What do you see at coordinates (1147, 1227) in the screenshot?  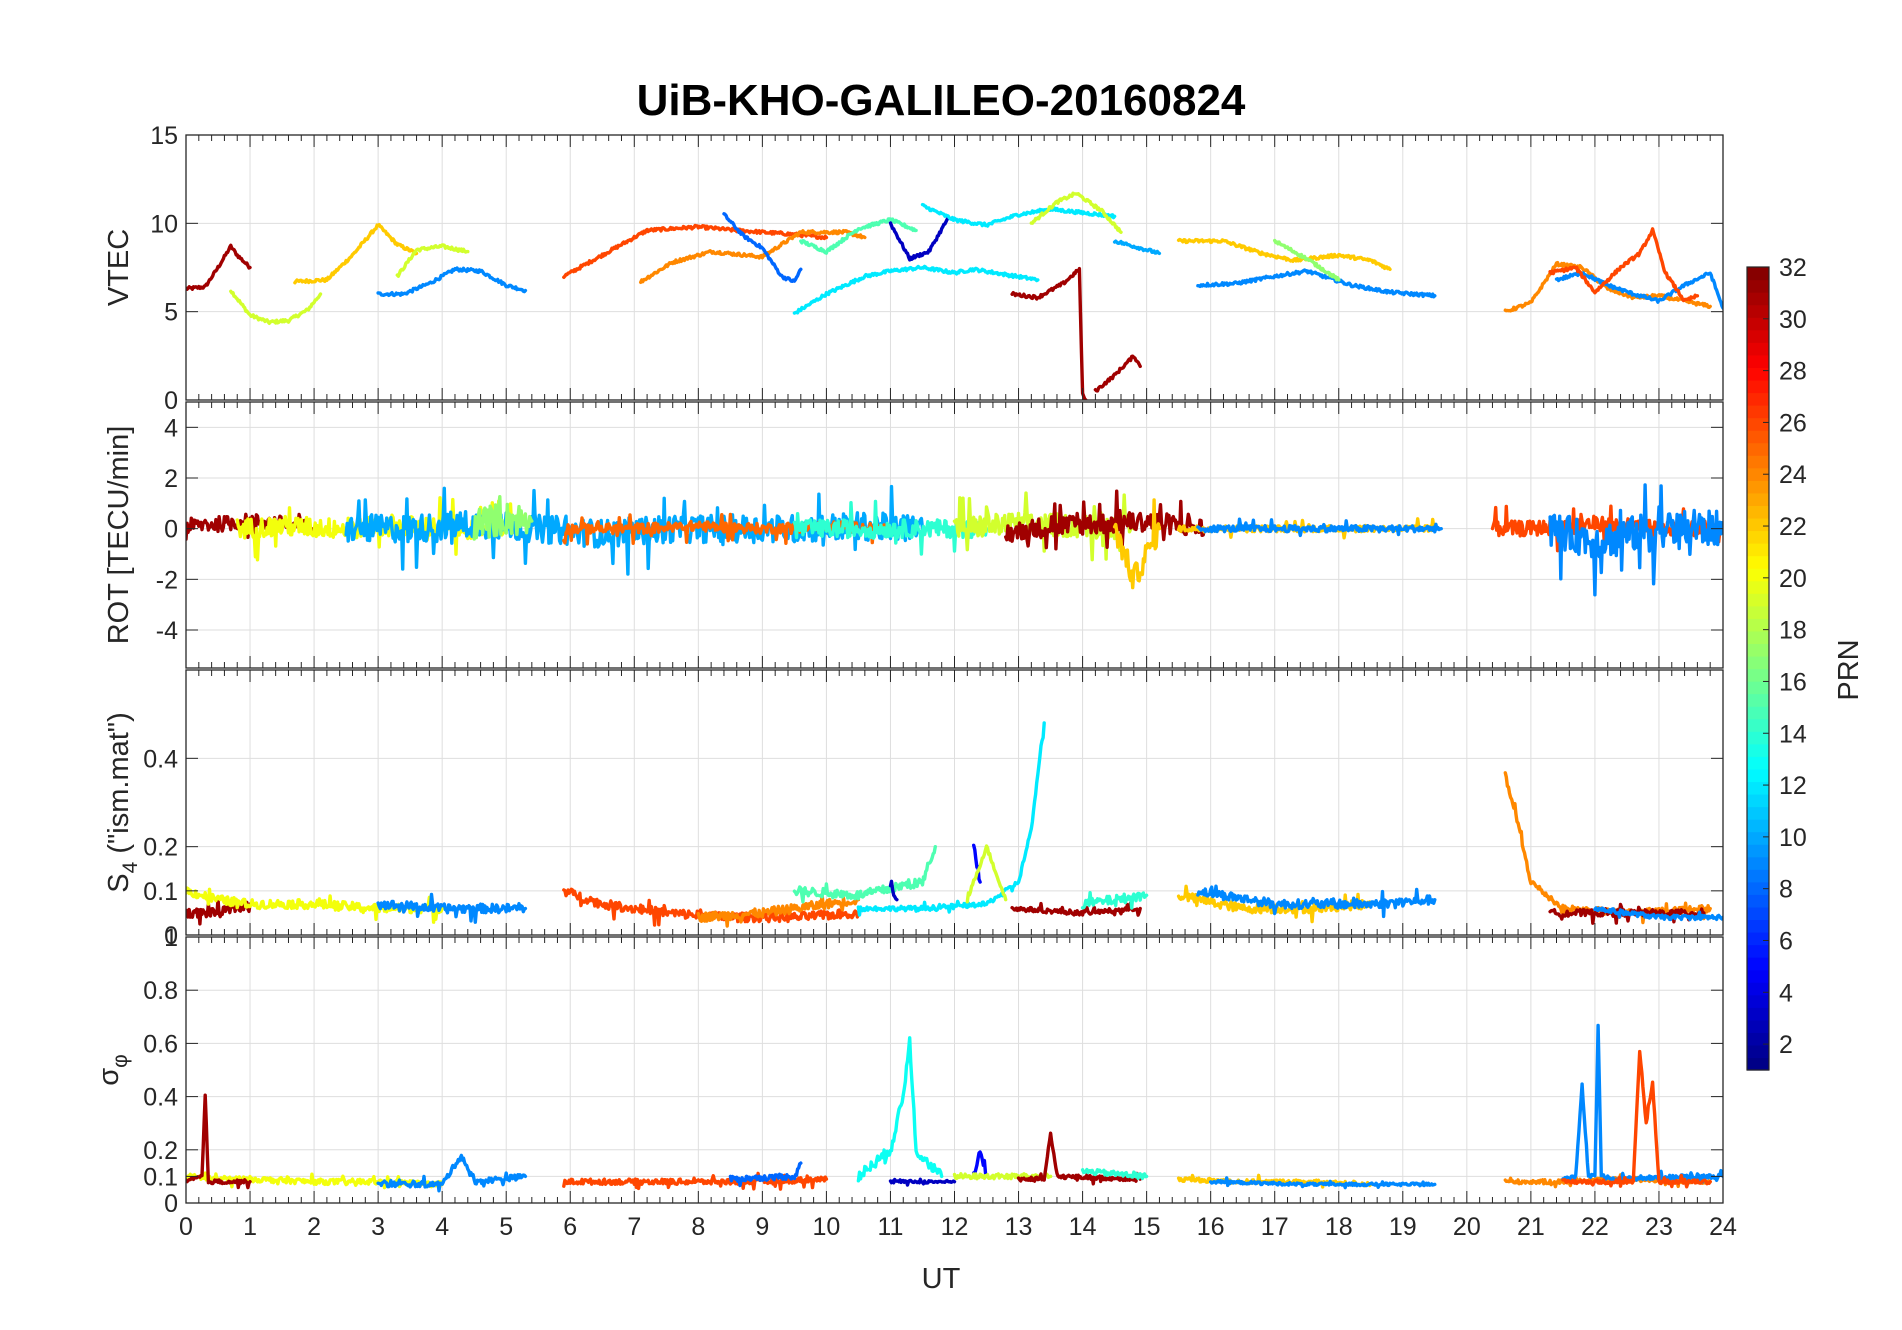 I see `x-tick-label: 15` at bounding box center [1147, 1227].